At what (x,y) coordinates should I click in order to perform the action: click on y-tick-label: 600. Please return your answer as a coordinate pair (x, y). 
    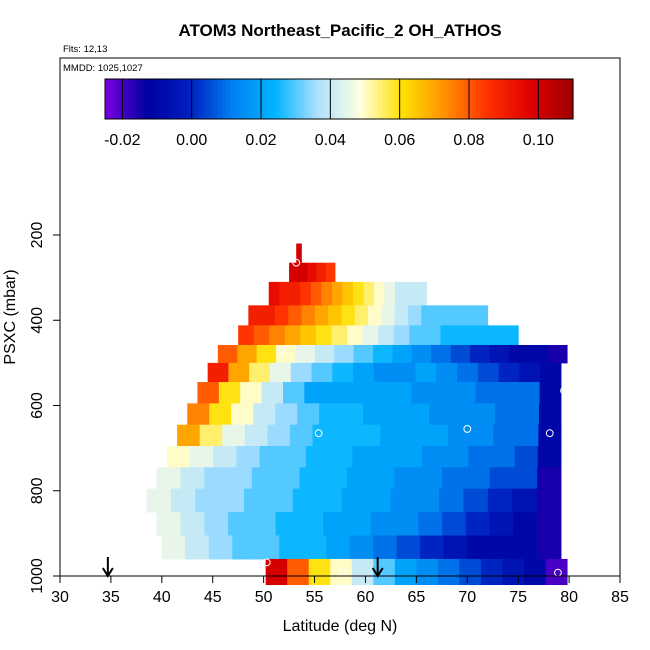
    Looking at the image, I should click on (37, 405).